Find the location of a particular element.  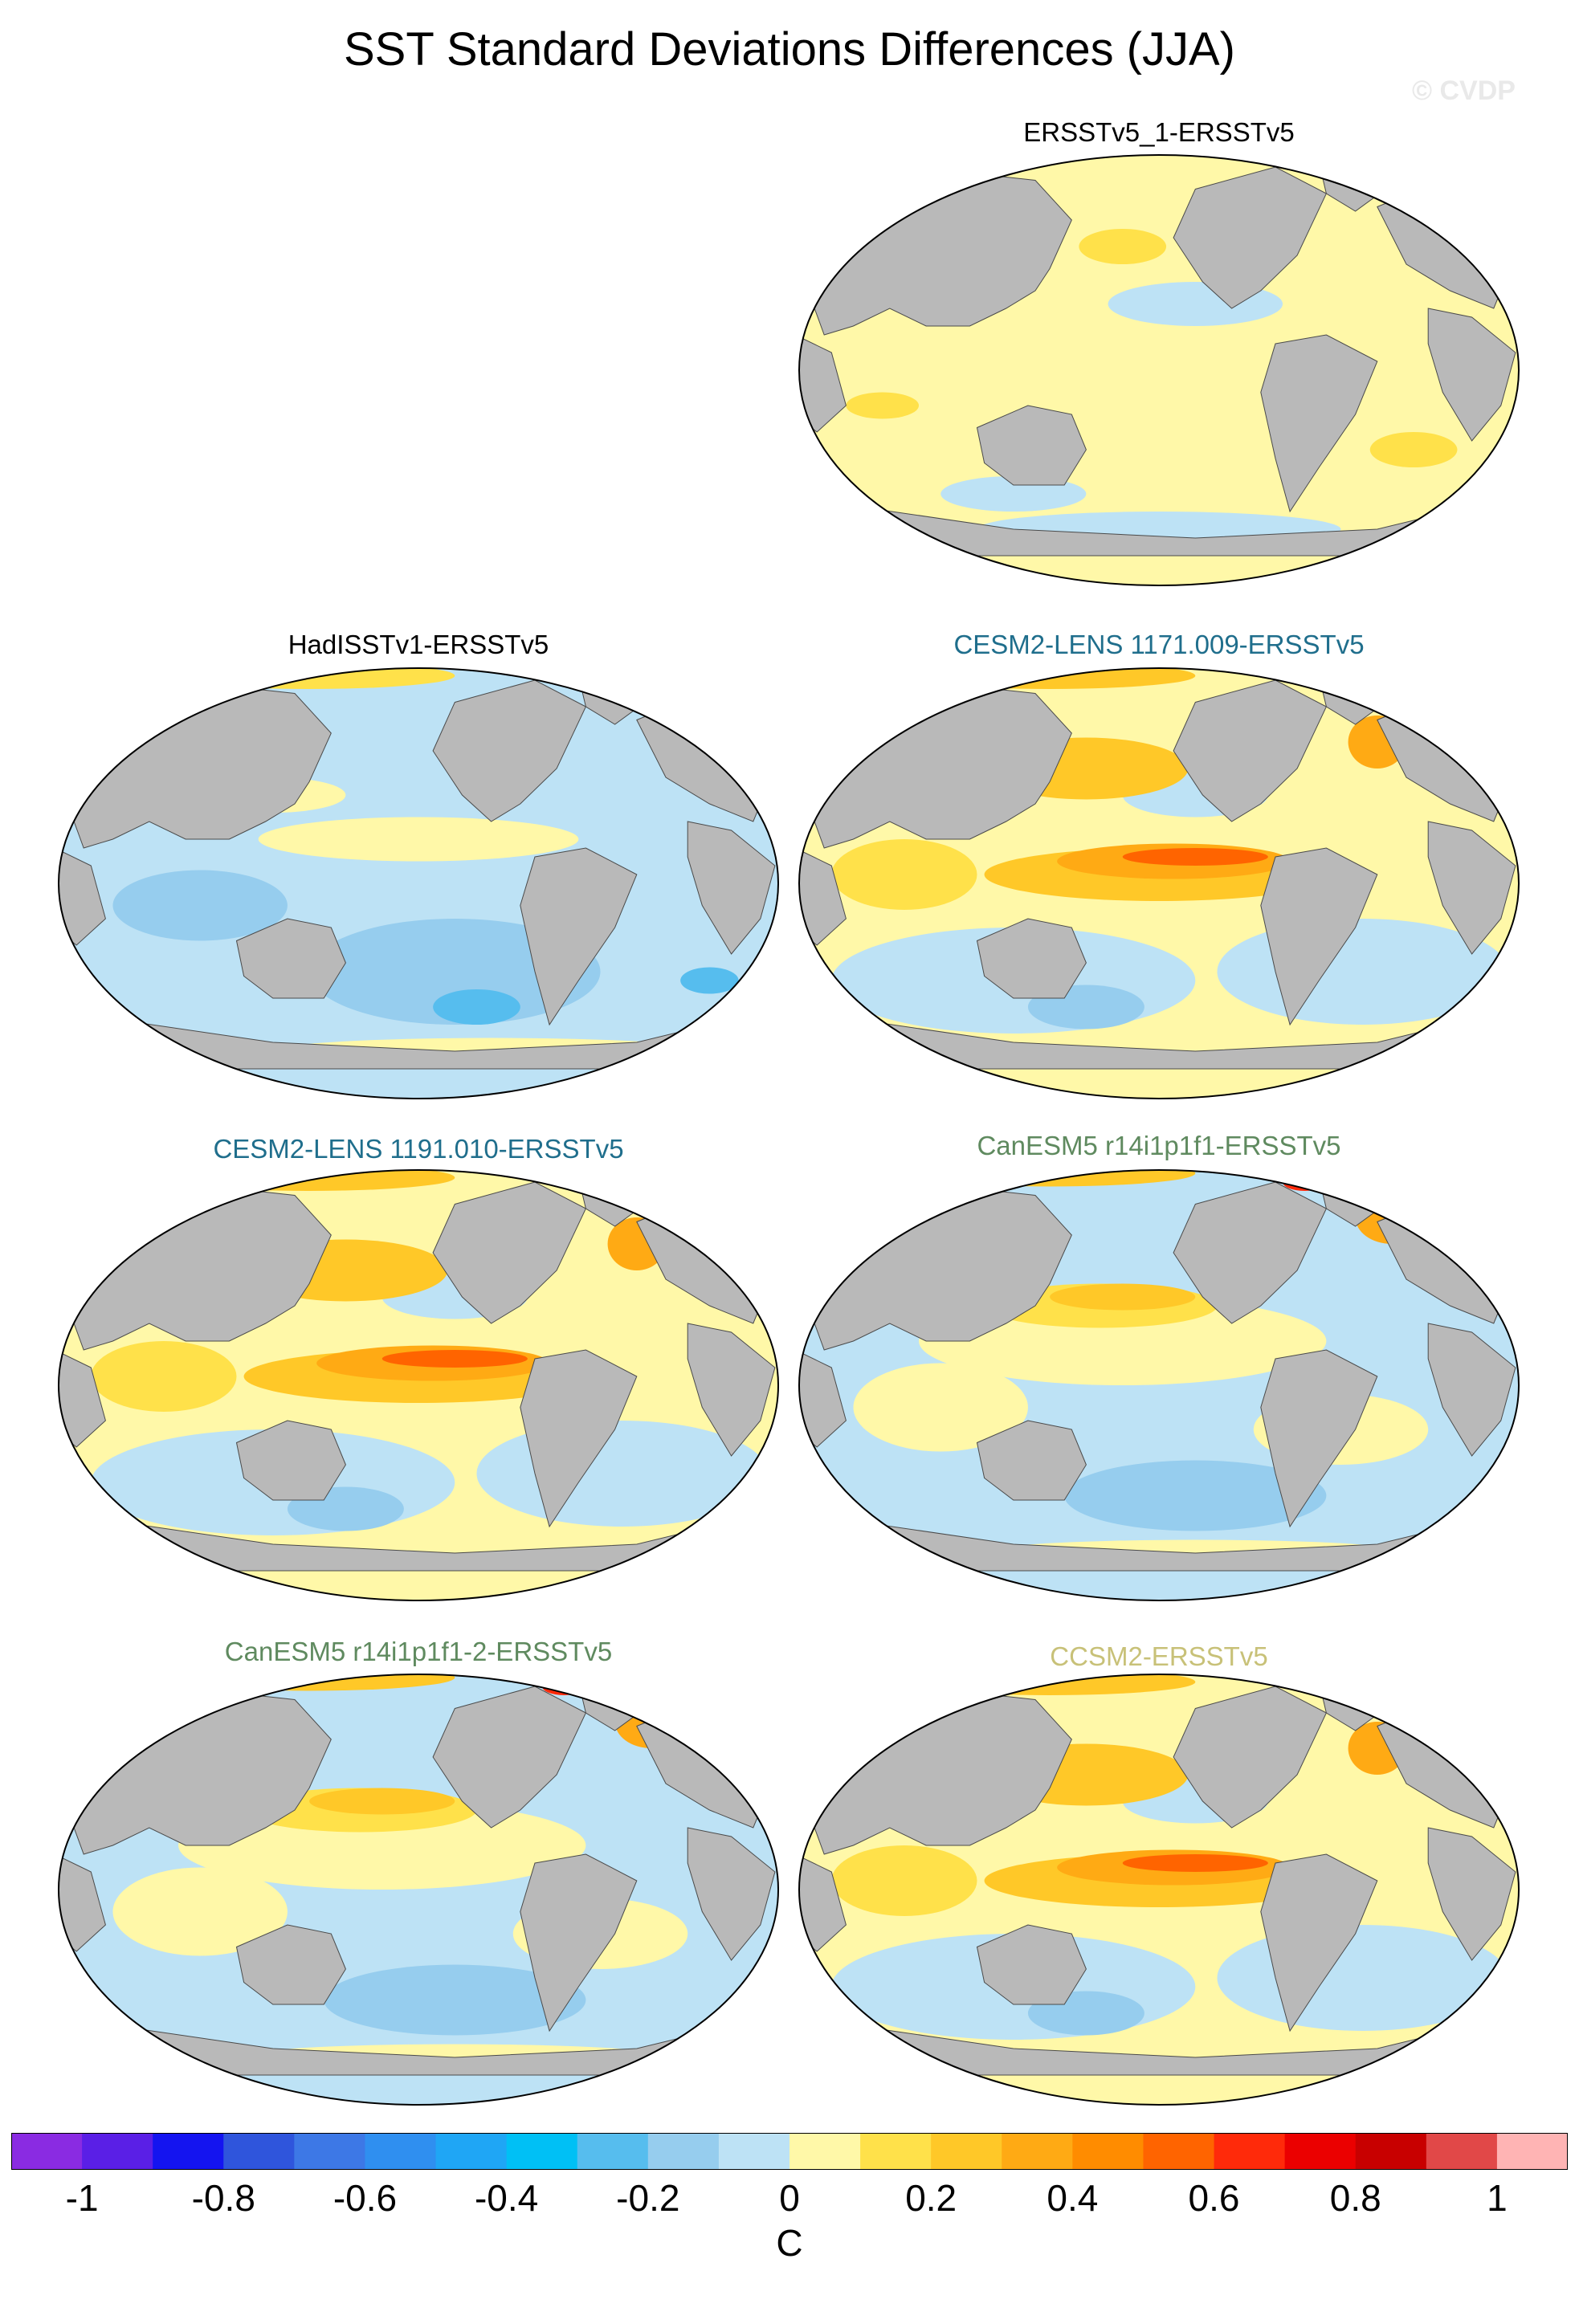

colorbar-tick-label: 0.2 is located at coordinates (931, 2198).